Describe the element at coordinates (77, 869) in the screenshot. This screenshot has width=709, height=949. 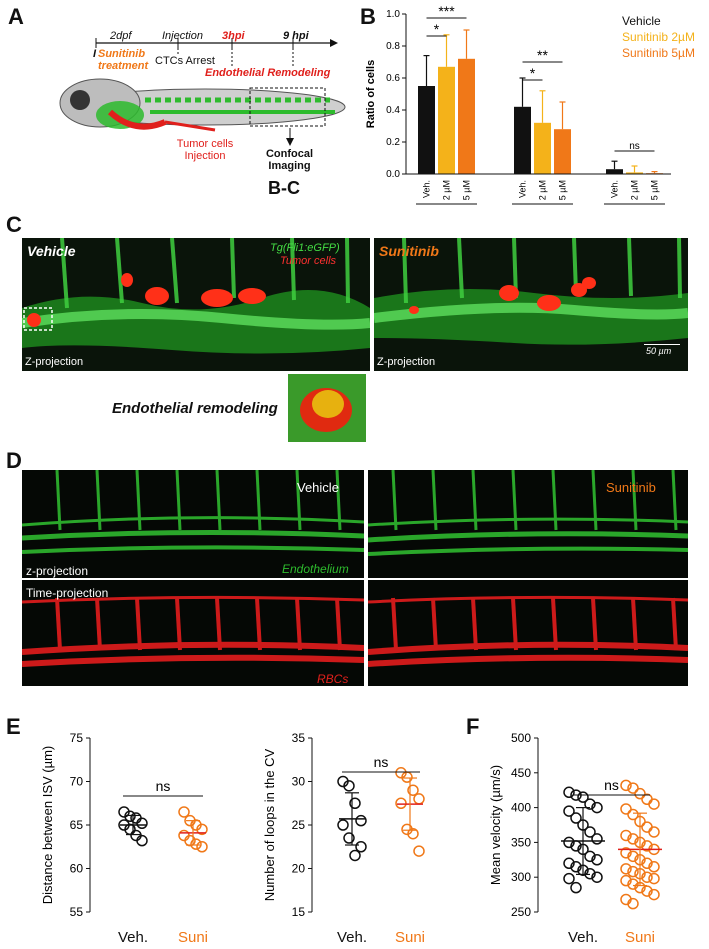
I see `y-tick-label: 60` at that location.